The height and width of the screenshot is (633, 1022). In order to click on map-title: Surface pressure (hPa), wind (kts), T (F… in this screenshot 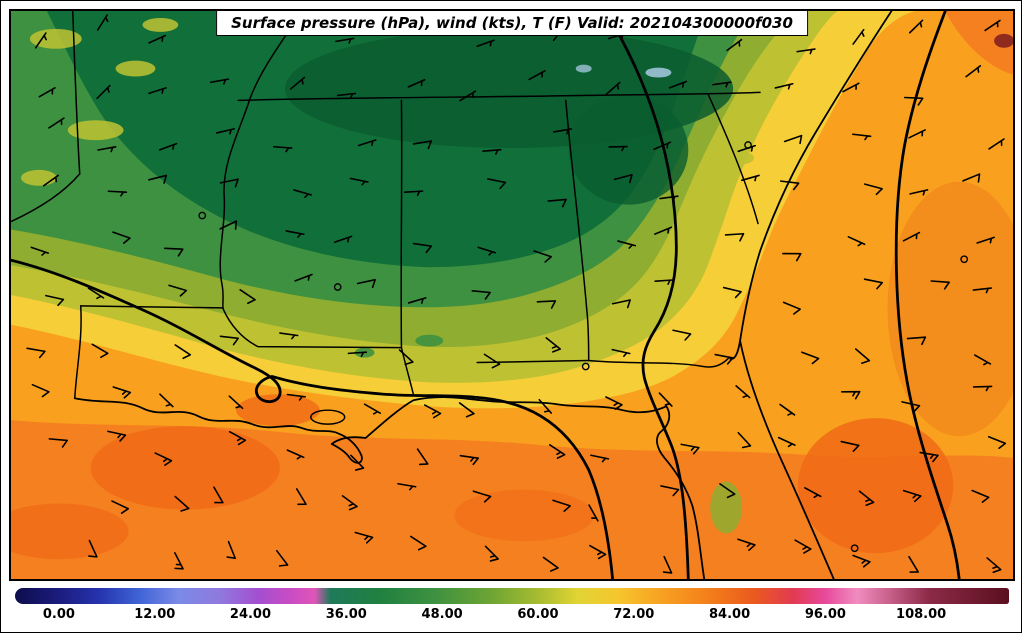, I will do `click(512, 23)`.